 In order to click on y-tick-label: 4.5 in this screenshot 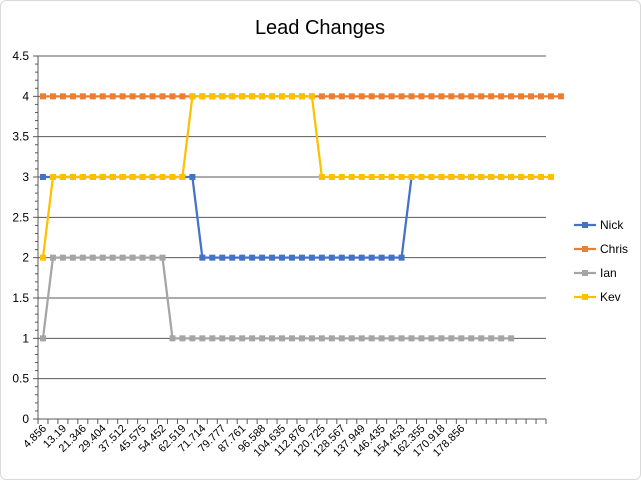, I will do `click(20, 56)`.